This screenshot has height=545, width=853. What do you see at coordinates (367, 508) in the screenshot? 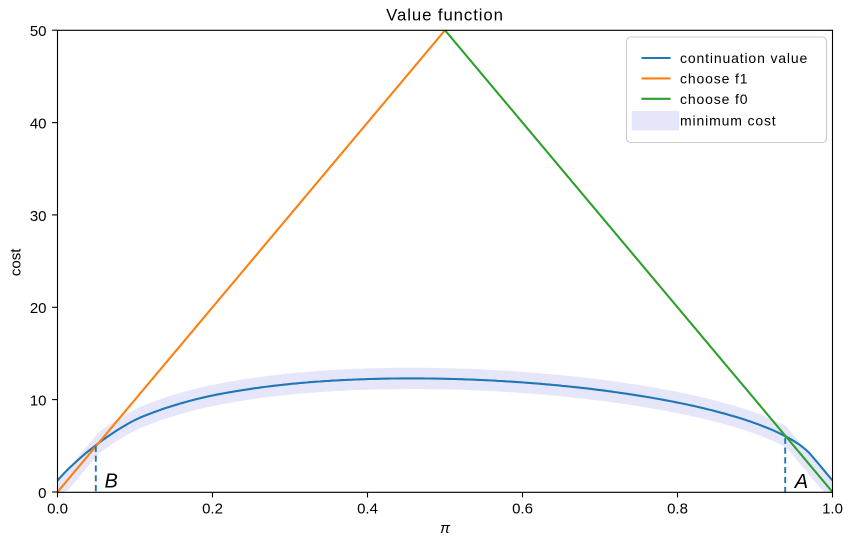
I see `svg-text: 0.4` at bounding box center [367, 508].